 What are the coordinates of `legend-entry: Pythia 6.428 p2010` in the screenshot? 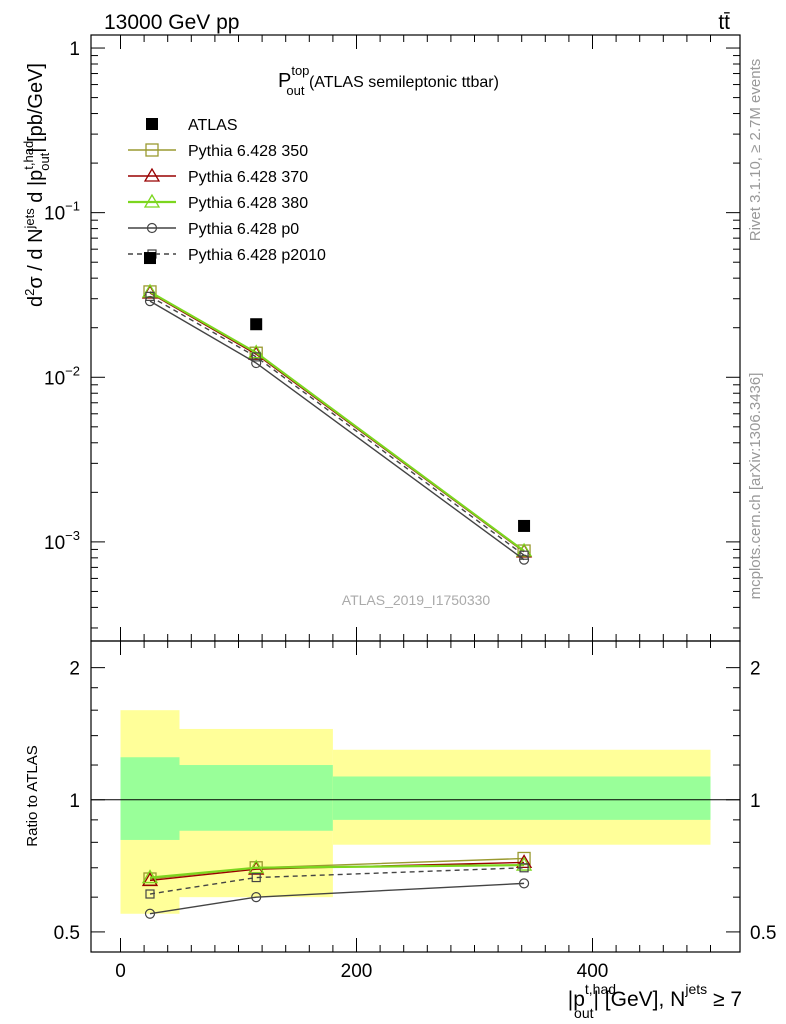 It's located at (227, 255).